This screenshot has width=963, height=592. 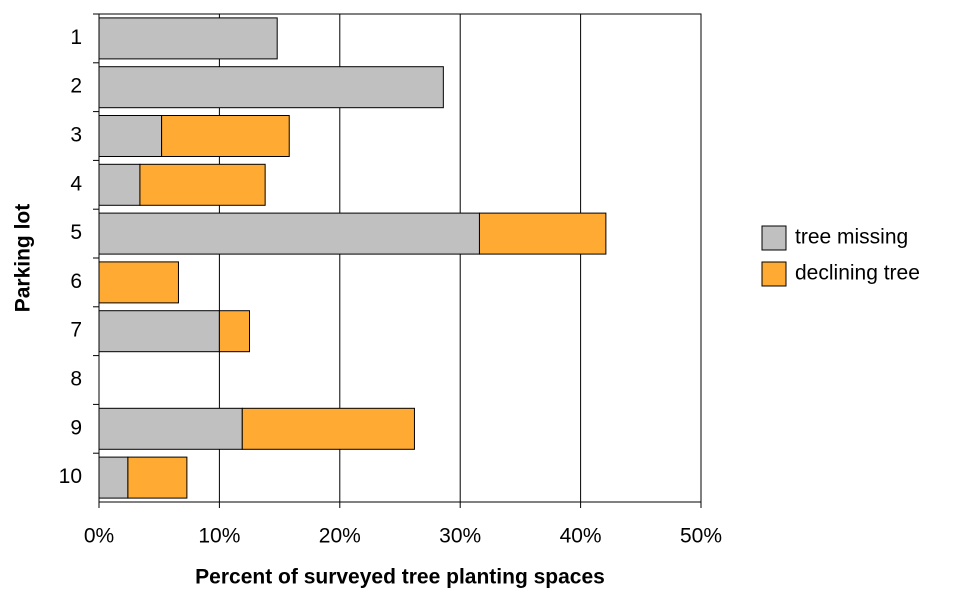 I want to click on y-tick-label: 3, so click(x=76, y=135).